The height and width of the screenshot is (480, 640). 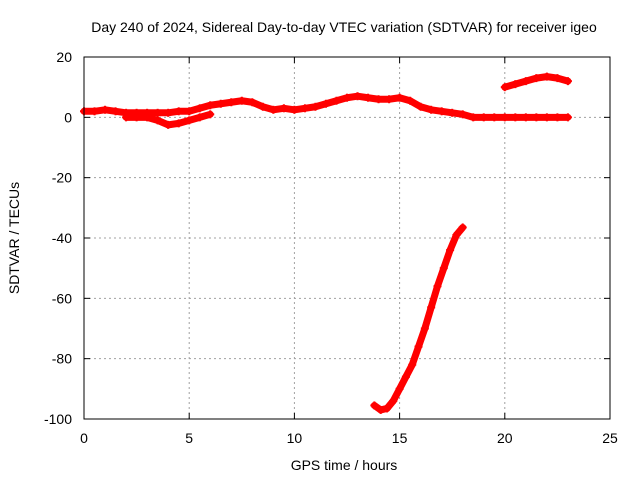 I want to click on y-tick-label: 20, so click(x=64, y=57).